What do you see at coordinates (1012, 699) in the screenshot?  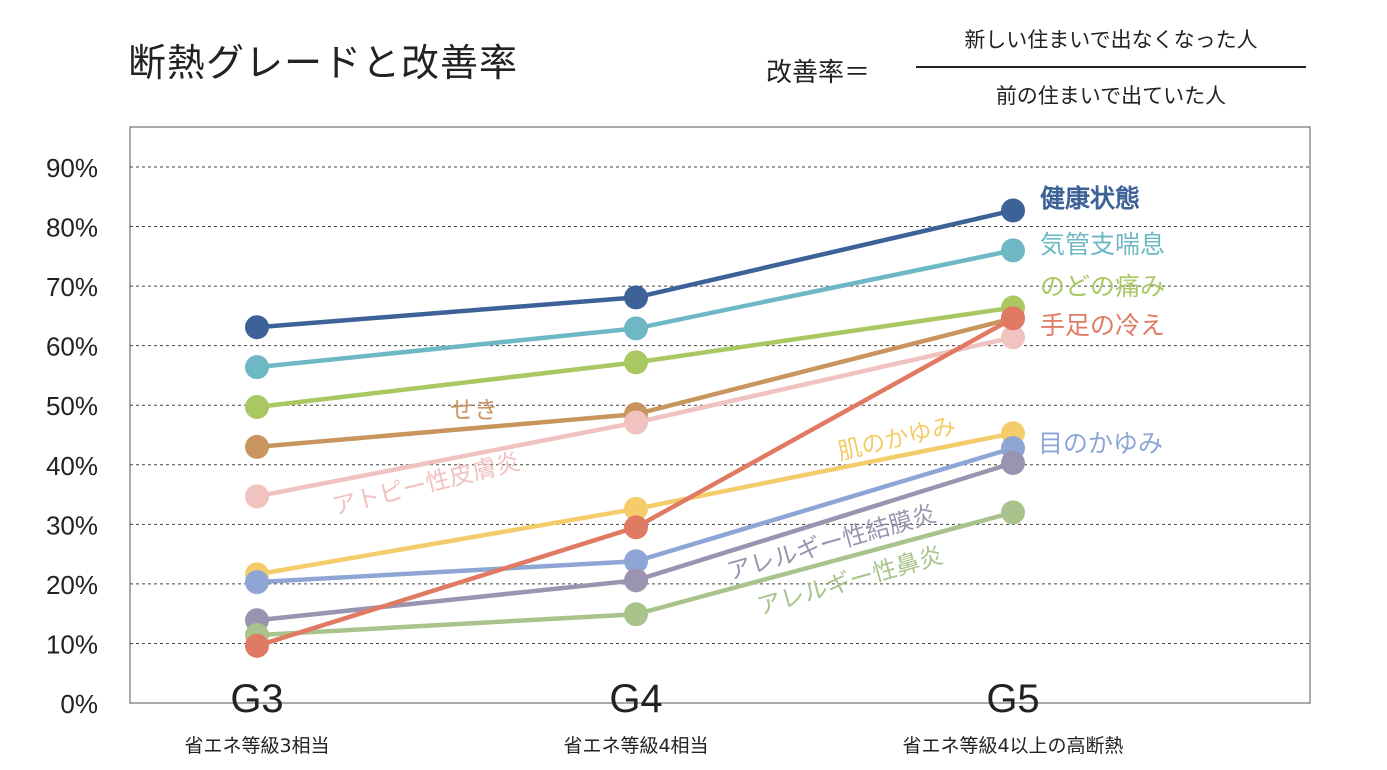 I see `x-category-label: G5` at bounding box center [1012, 699].